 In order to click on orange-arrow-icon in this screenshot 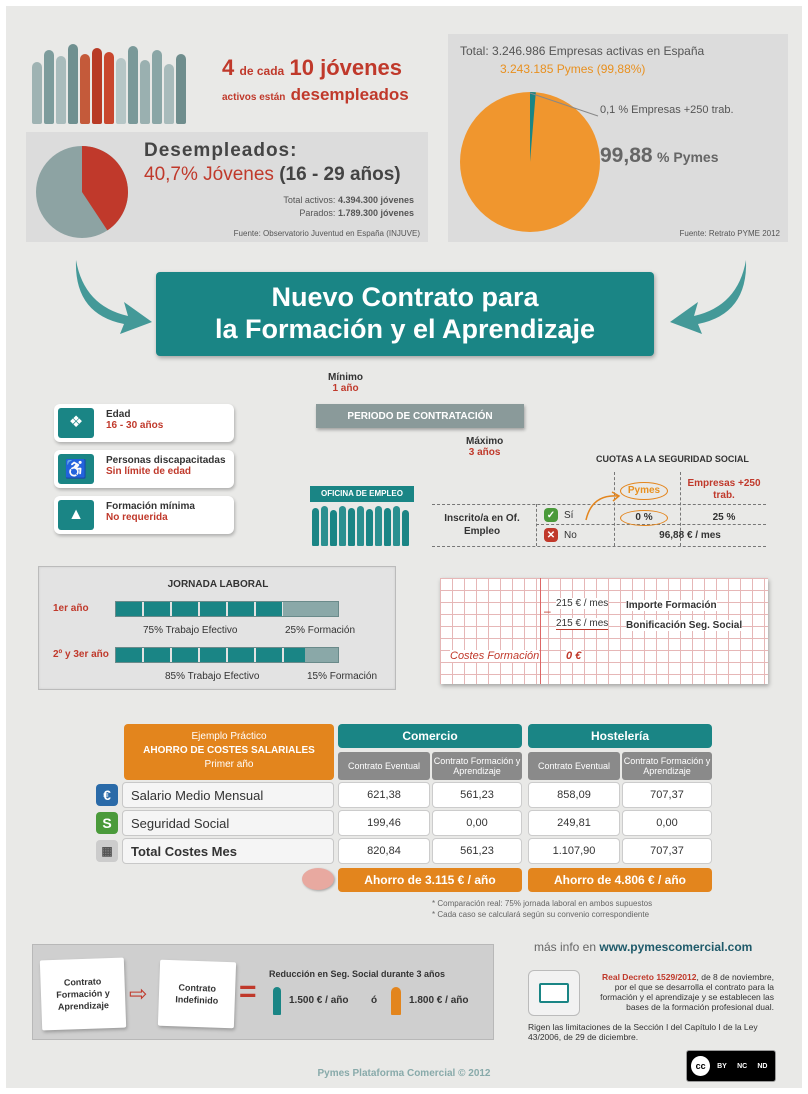, I will do `click(603, 506)`.